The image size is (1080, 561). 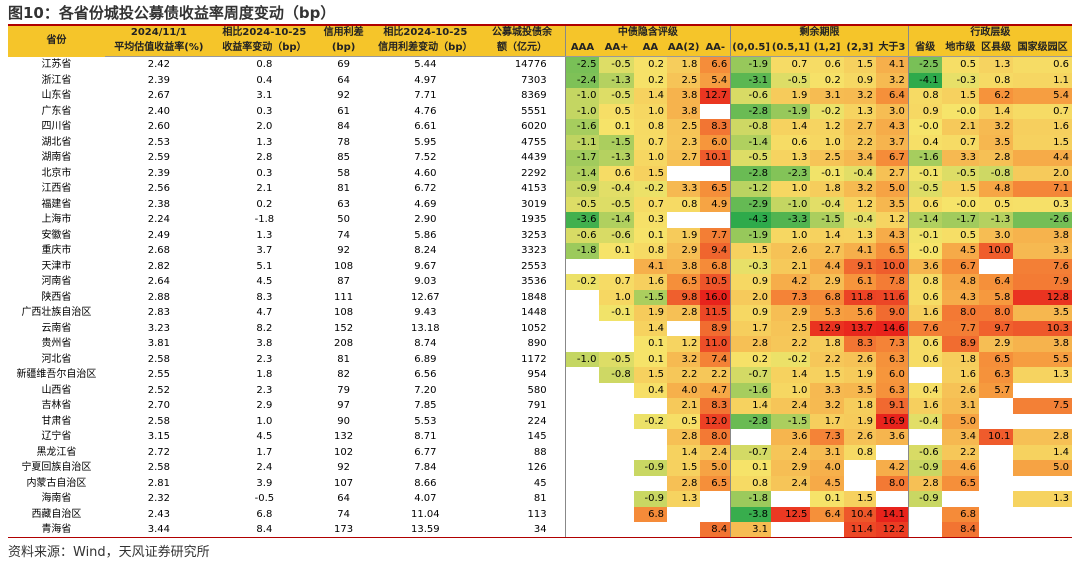 I want to click on value-cell: 3019, so click(x=534, y=204).